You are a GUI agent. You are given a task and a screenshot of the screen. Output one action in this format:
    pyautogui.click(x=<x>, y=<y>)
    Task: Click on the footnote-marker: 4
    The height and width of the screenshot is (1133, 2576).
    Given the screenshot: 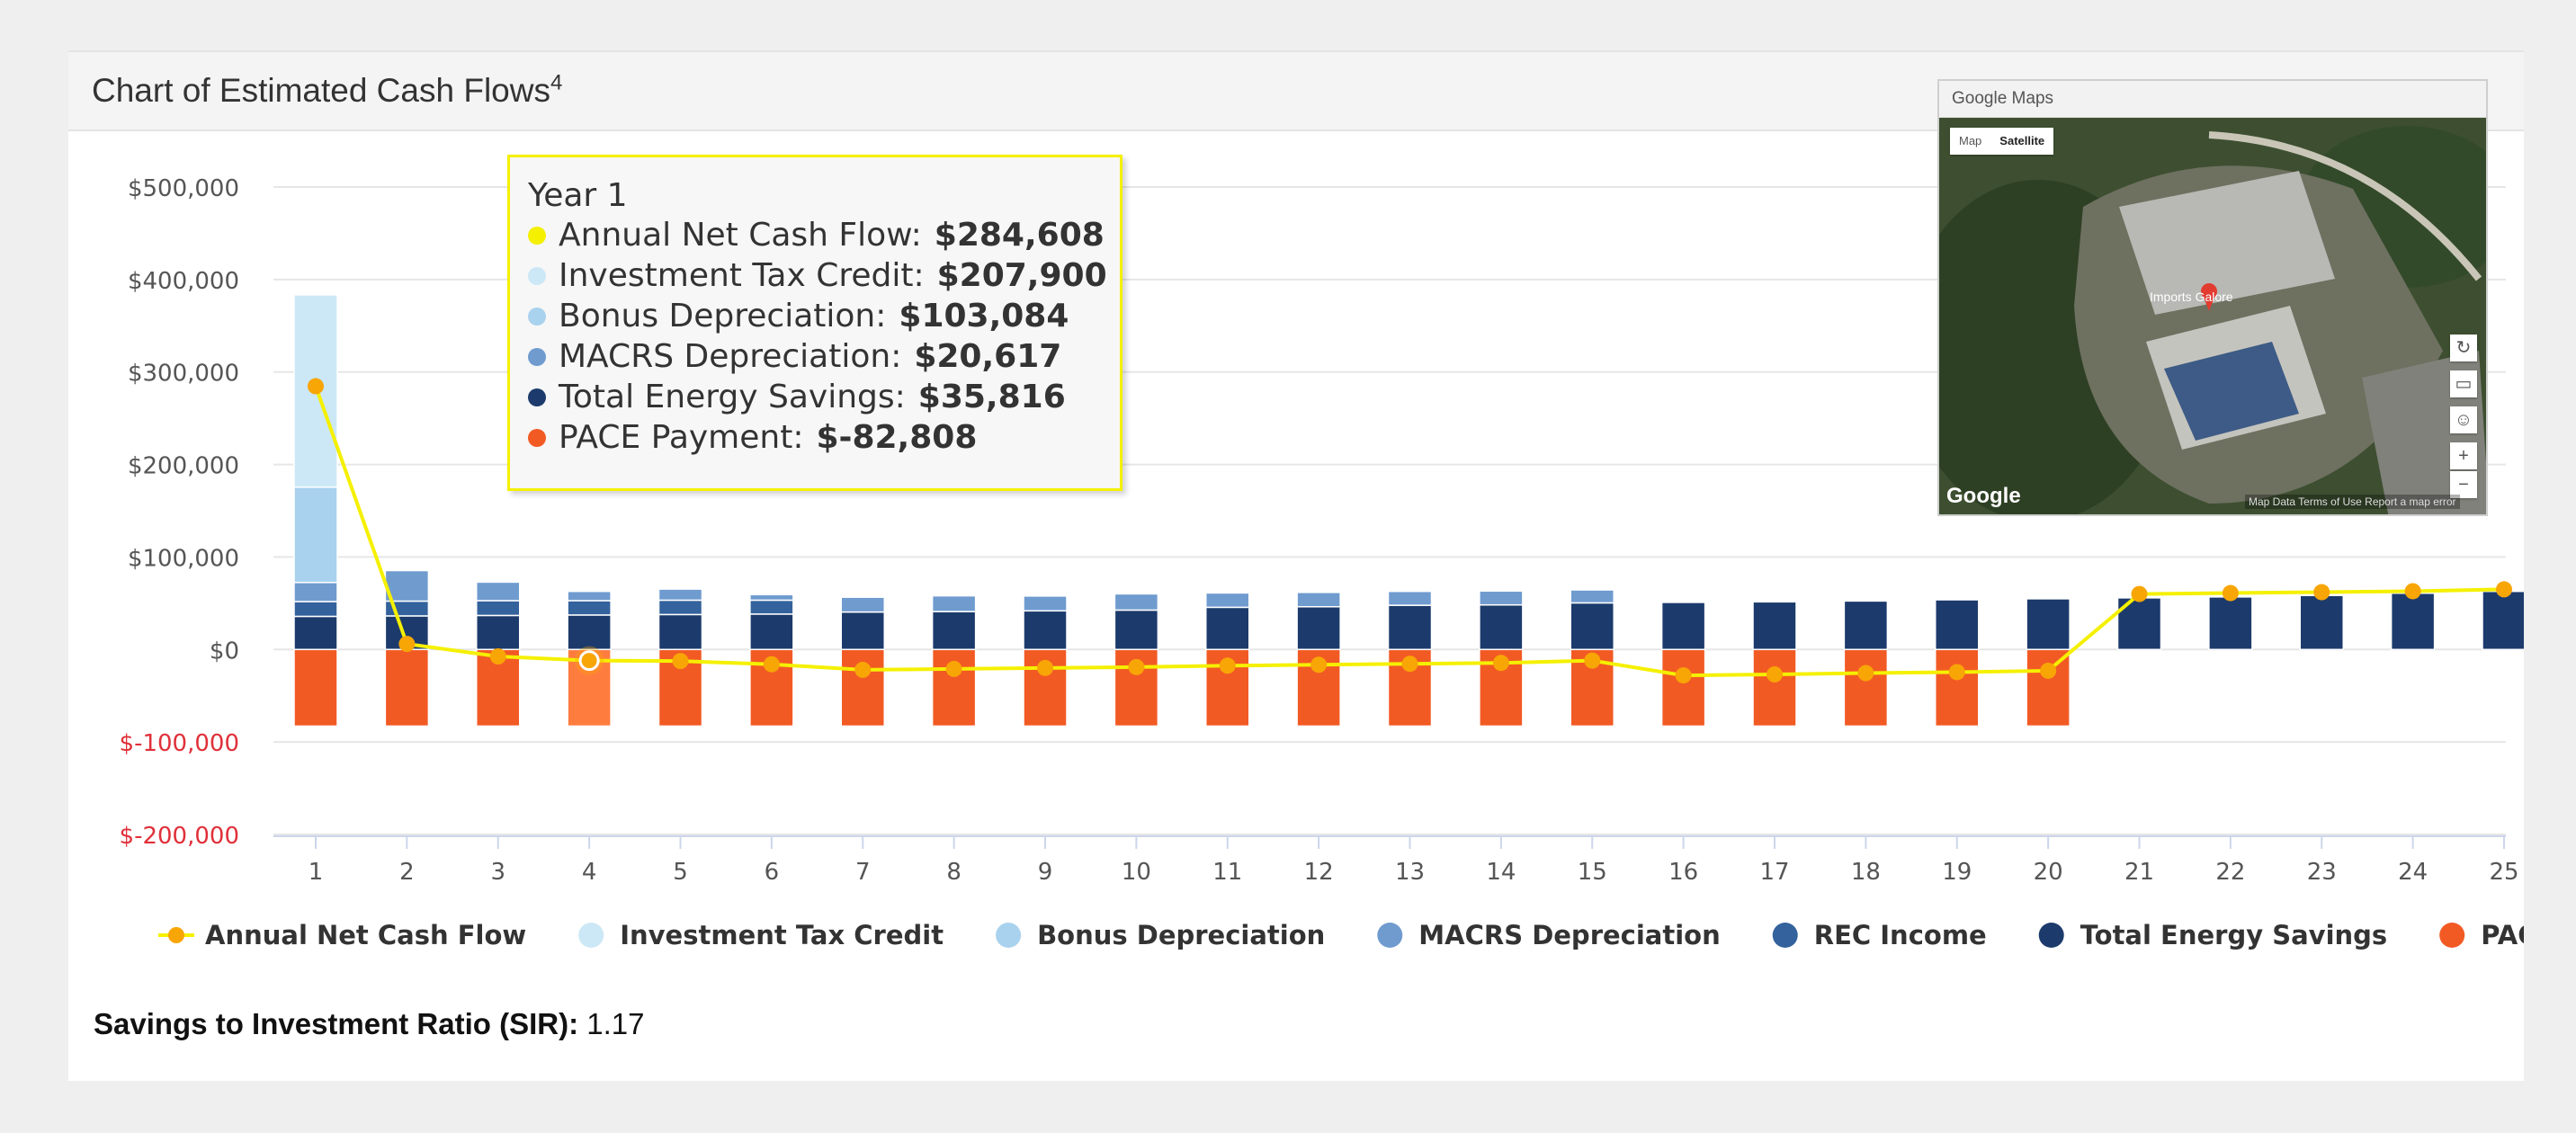 What is the action you would take?
    pyautogui.click(x=556, y=82)
    